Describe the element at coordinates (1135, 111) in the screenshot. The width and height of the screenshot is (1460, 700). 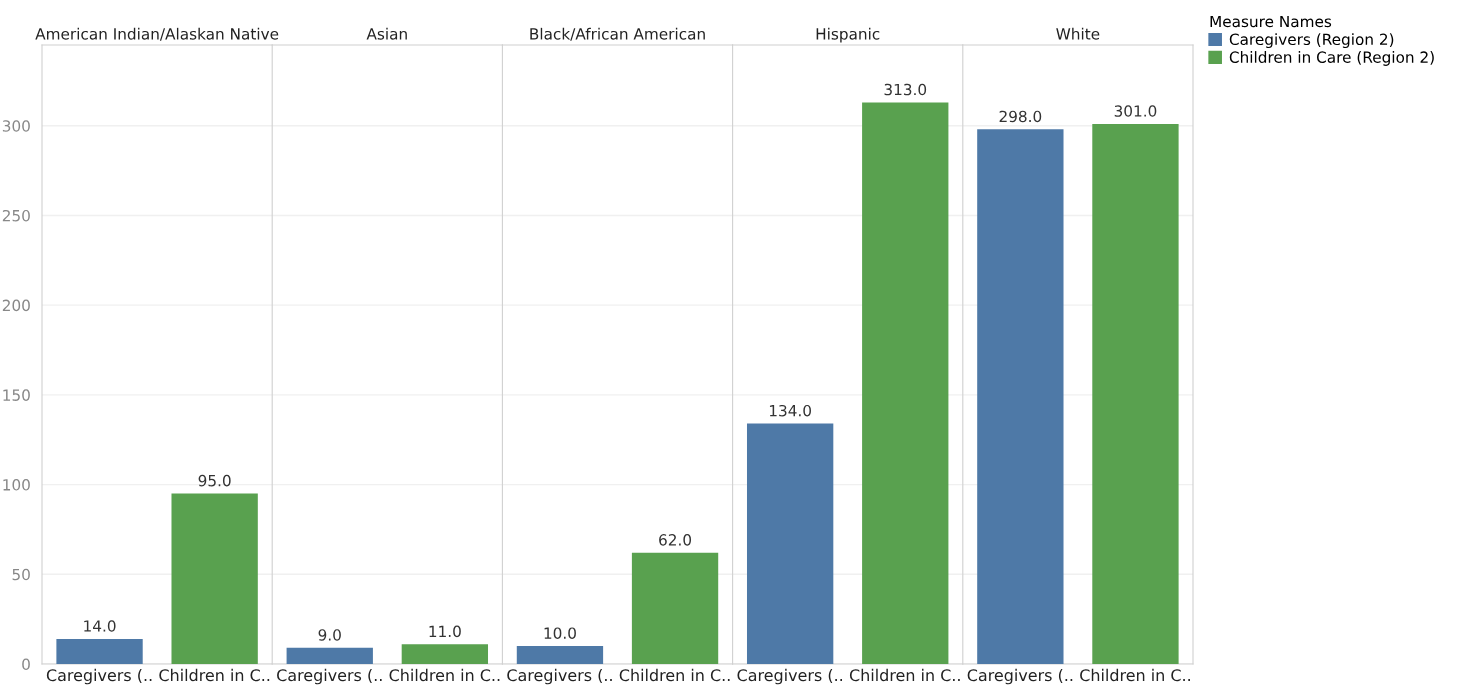
I see `data-label: 301.0` at that location.